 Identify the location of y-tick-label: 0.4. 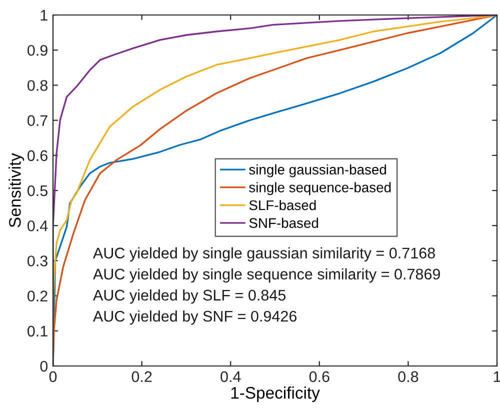
(38, 226).